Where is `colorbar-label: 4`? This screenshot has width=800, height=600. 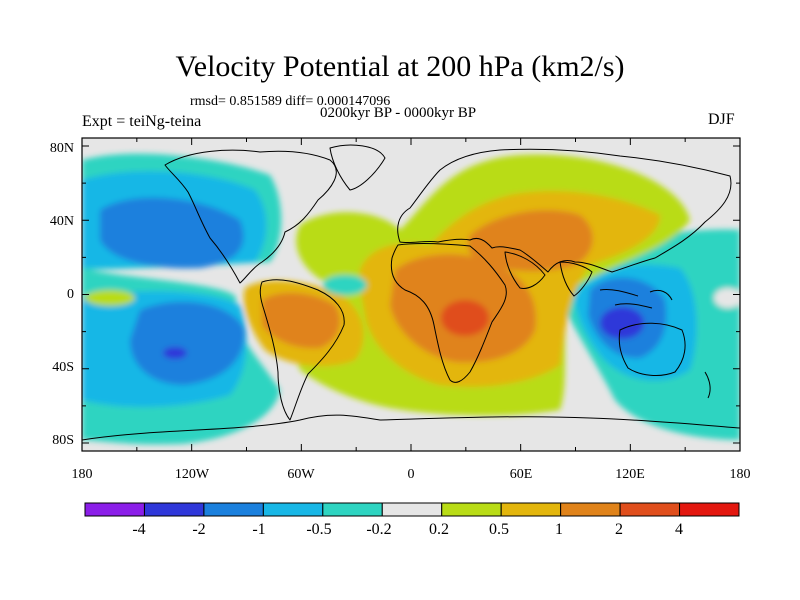
colorbar-label: 4 is located at coordinates (679, 529).